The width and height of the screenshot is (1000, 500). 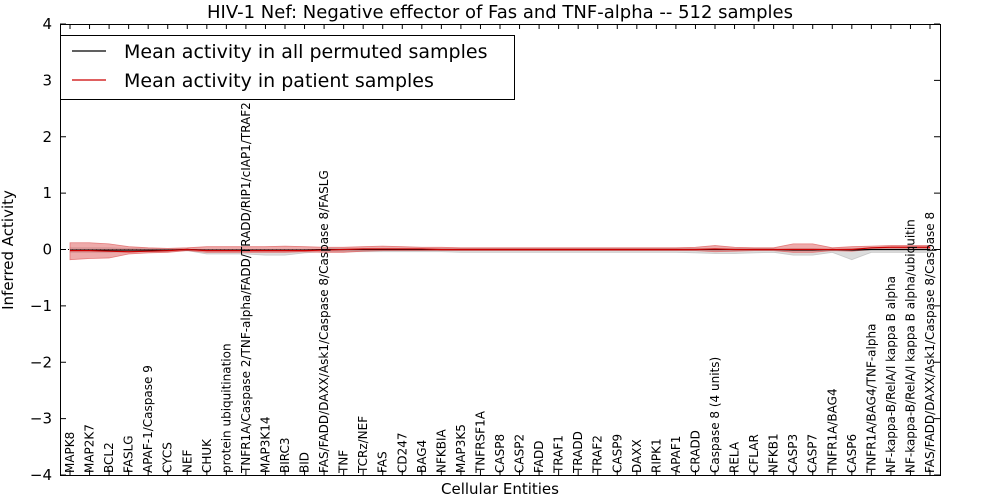 I want to click on category-label: MAP3K5, so click(x=461, y=448).